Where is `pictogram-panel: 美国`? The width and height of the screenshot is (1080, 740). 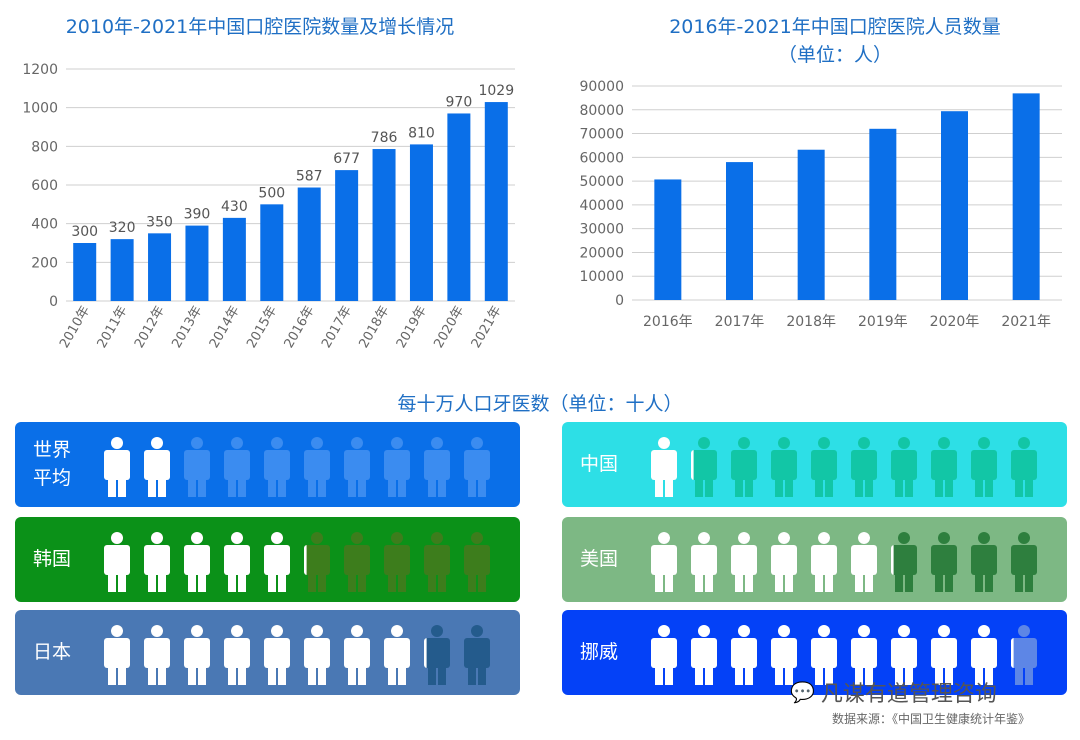 pictogram-panel: 美国 is located at coordinates (814, 559).